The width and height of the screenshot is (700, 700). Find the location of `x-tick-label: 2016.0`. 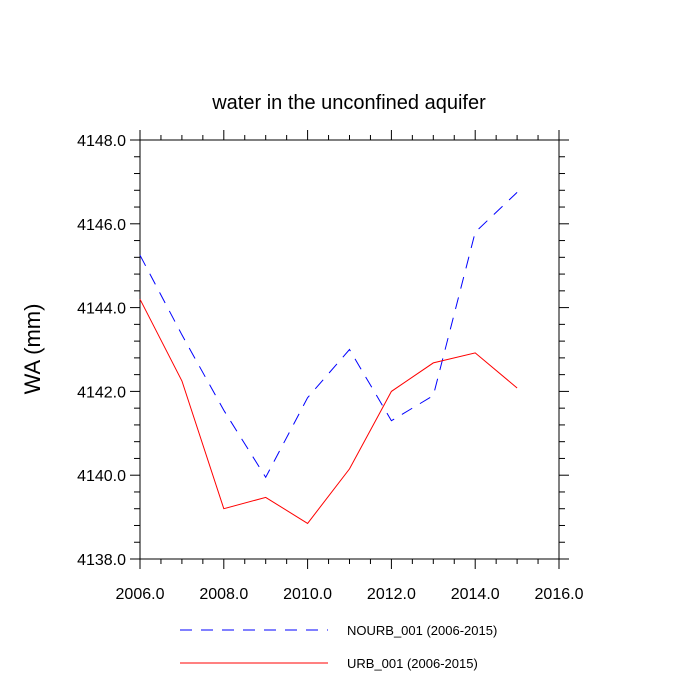

x-tick-label: 2016.0 is located at coordinates (559, 594).